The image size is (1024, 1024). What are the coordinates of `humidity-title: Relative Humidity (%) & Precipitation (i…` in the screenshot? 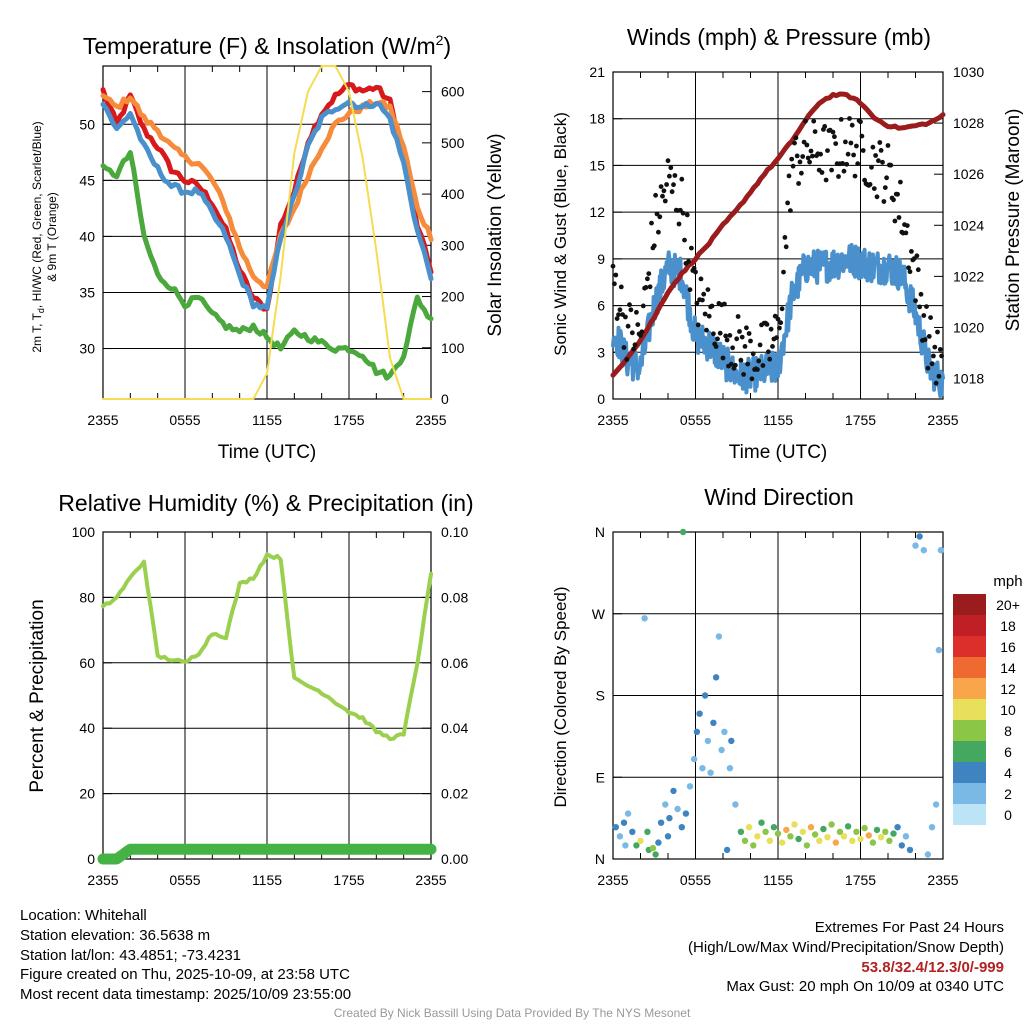 It's located at (265, 503).